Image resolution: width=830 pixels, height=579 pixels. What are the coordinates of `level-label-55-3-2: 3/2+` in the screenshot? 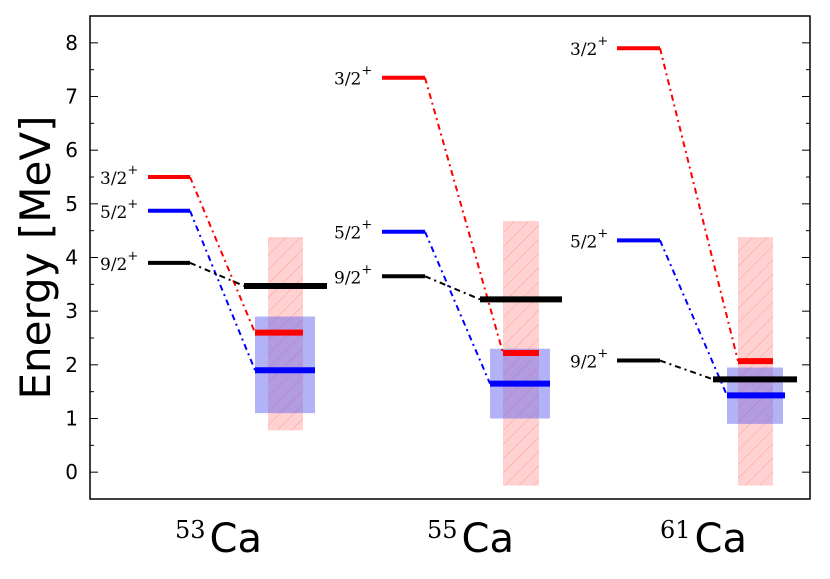 It's located at (353, 77).